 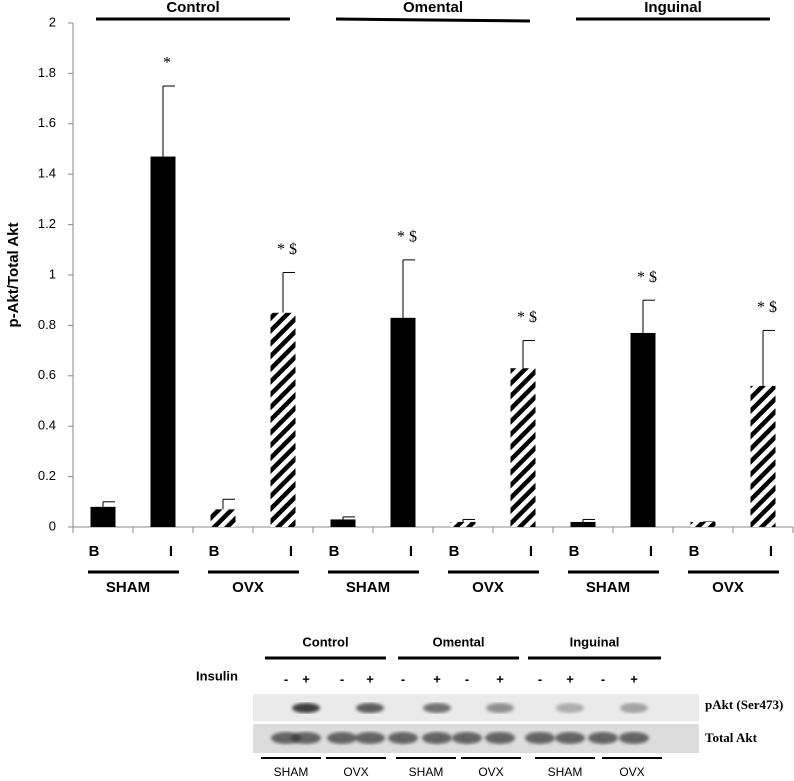 What do you see at coordinates (433, 20) in the screenshot?
I see `tissue-line` at bounding box center [433, 20].